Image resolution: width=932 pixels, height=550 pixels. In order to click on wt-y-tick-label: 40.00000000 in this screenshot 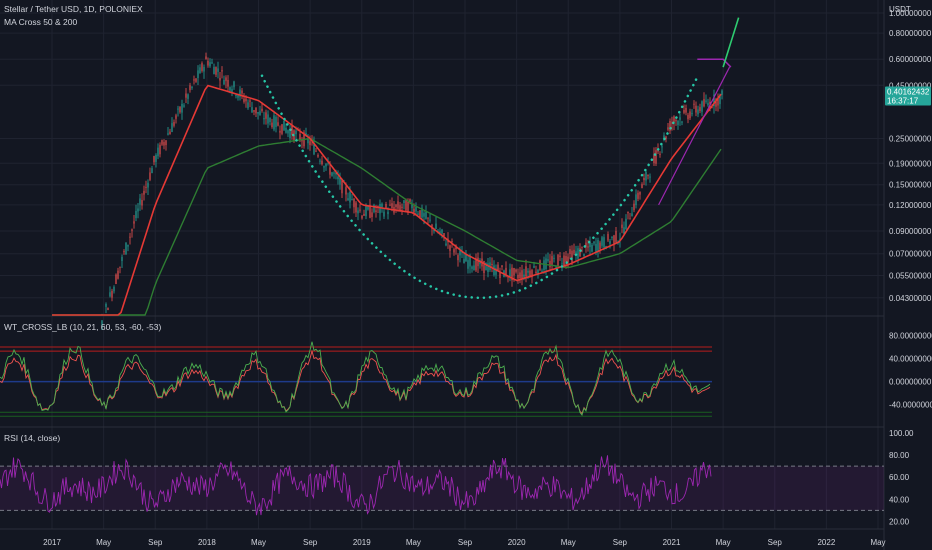, I will do `click(910, 359)`.